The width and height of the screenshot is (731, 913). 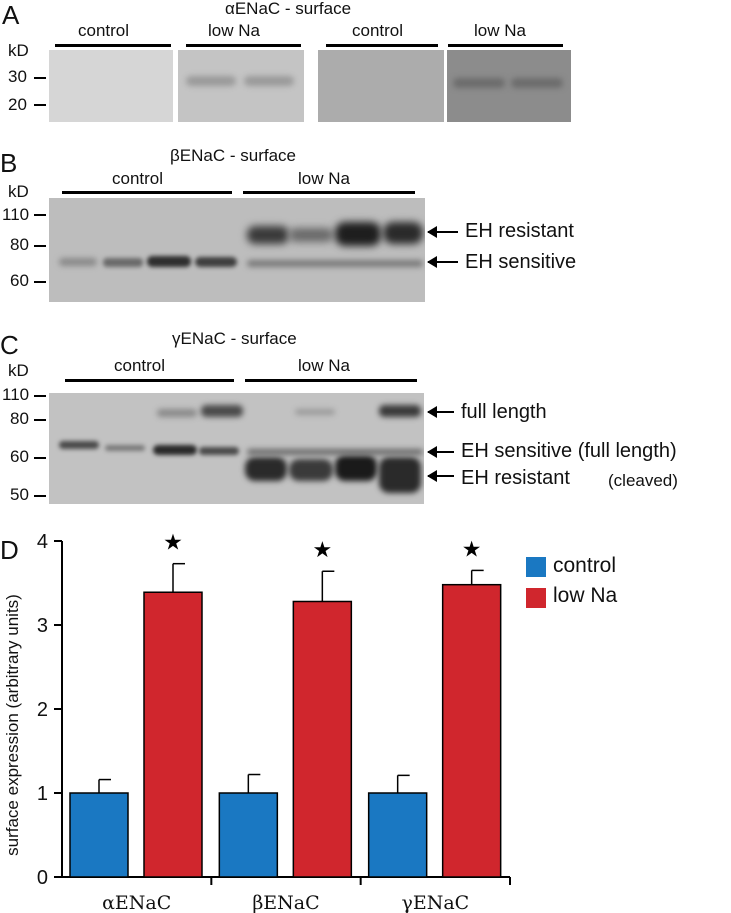 What do you see at coordinates (442, 262) in the screenshot?
I see `panel-b-arrow-eh-sensitive` at bounding box center [442, 262].